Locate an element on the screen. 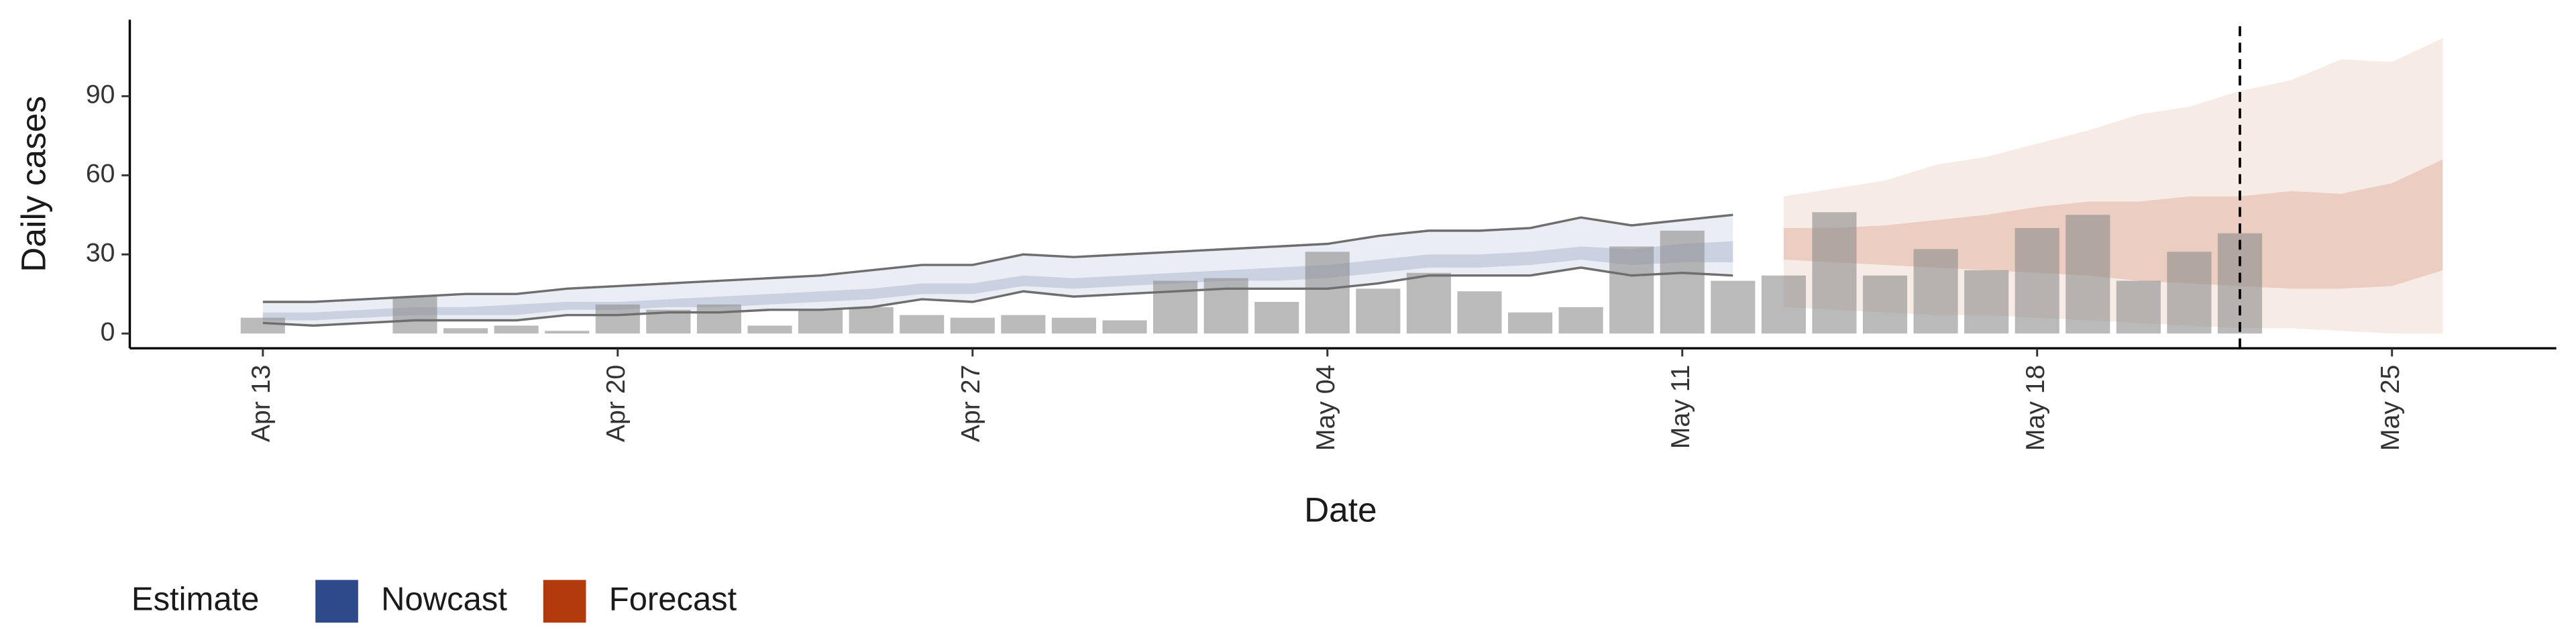 The width and height of the screenshot is (2576, 644). x-tick-label: Apr 20 is located at coordinates (616, 403).